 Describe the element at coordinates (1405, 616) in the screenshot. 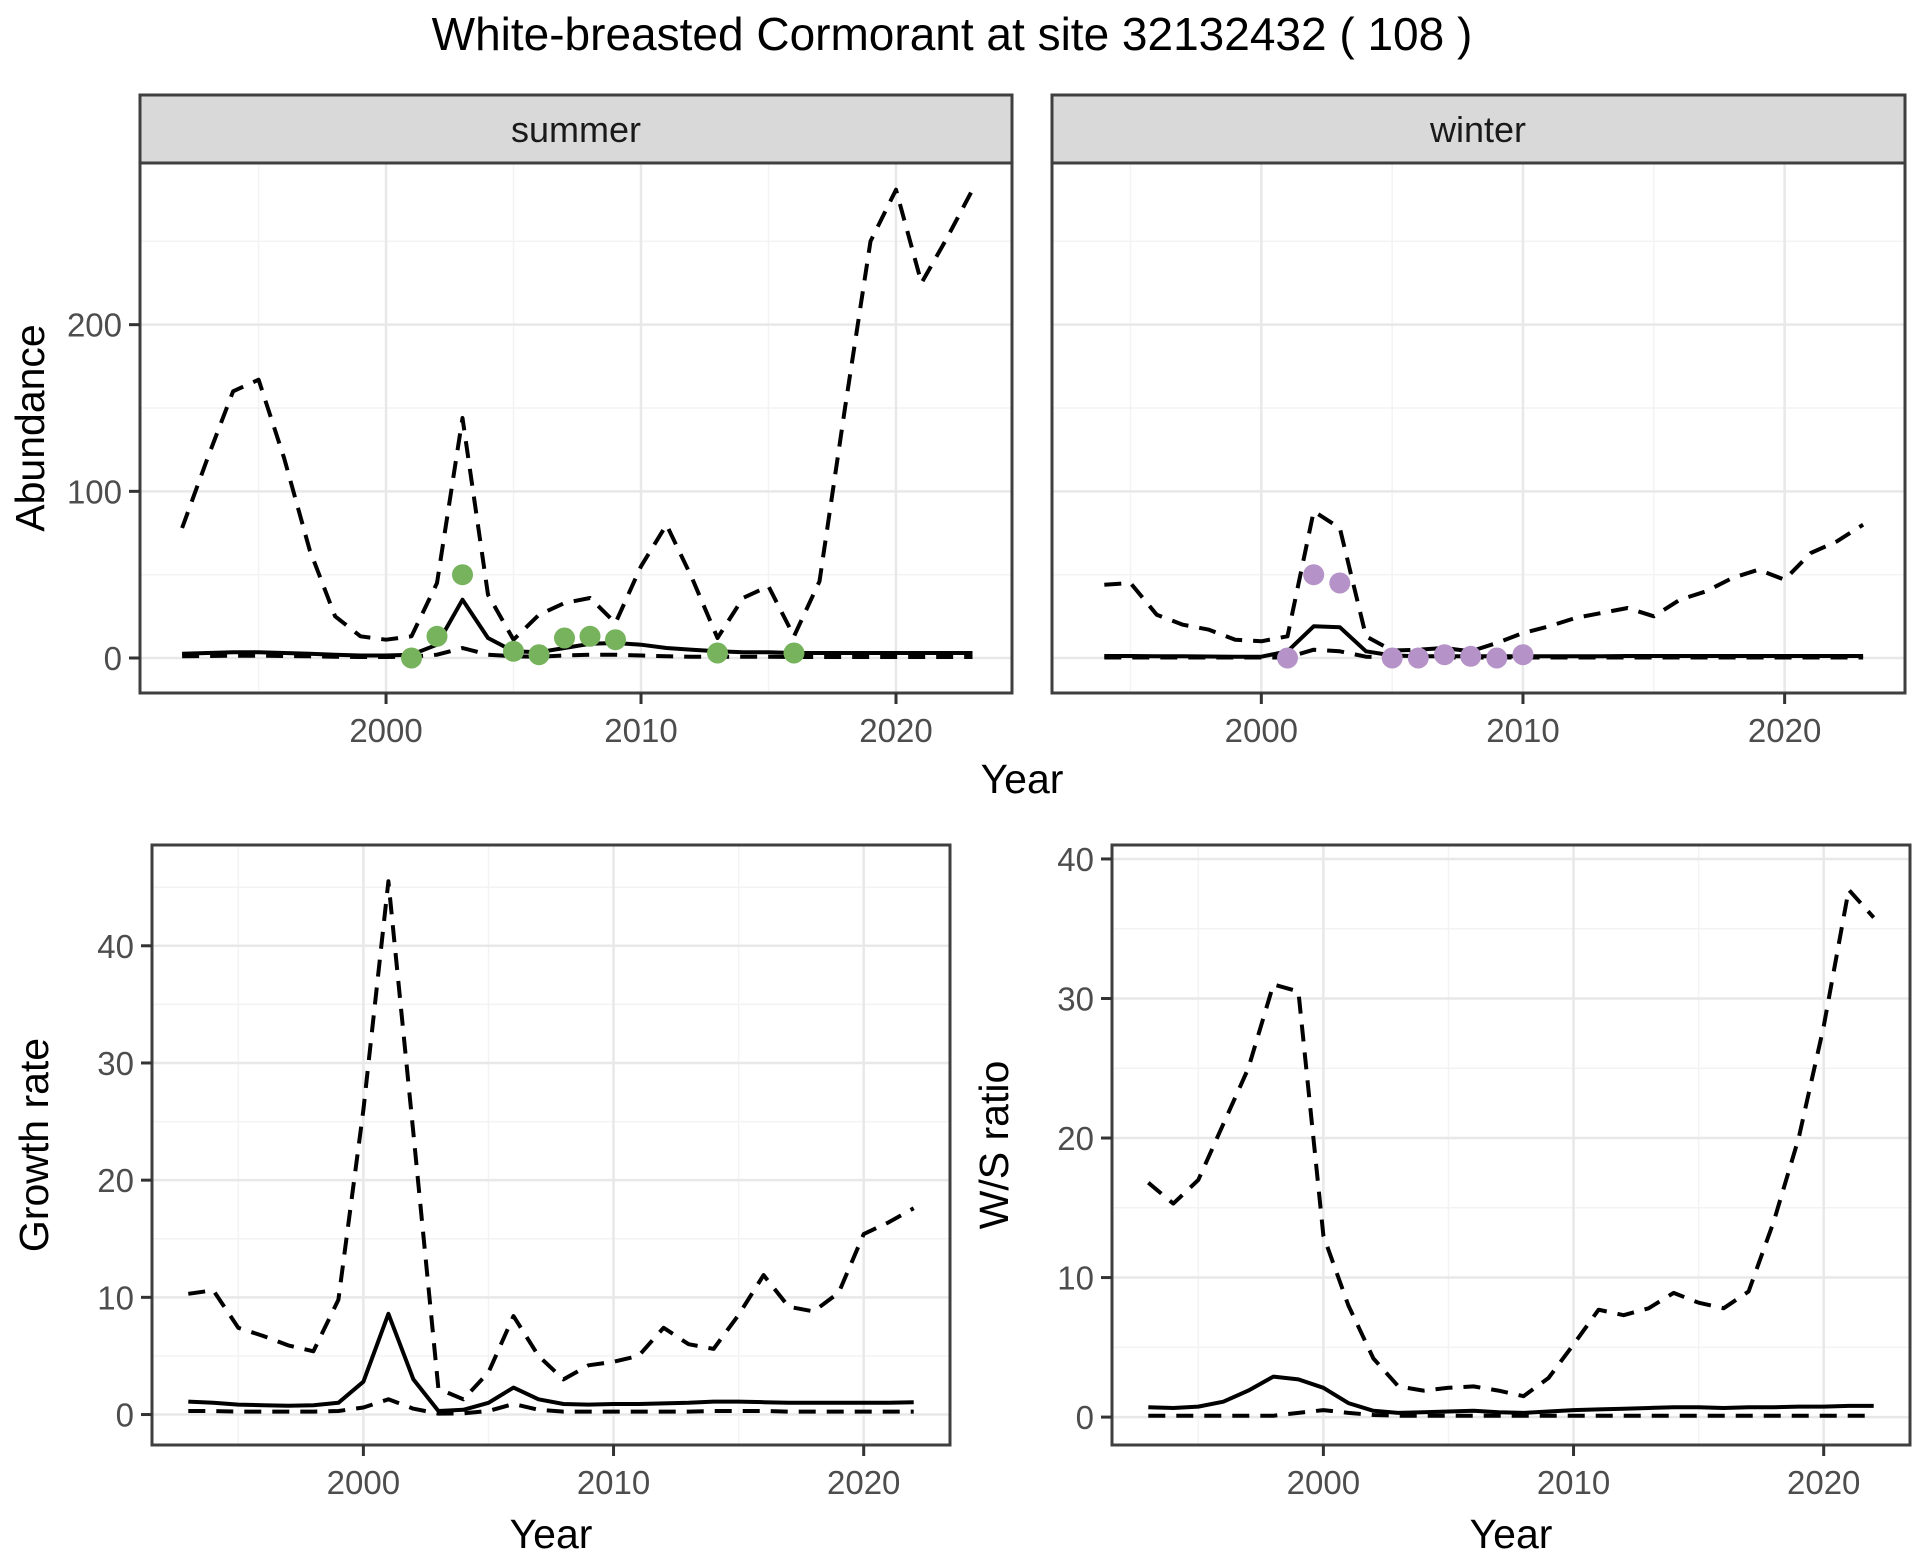

I see `abundance-winter-observed-counts` at that location.